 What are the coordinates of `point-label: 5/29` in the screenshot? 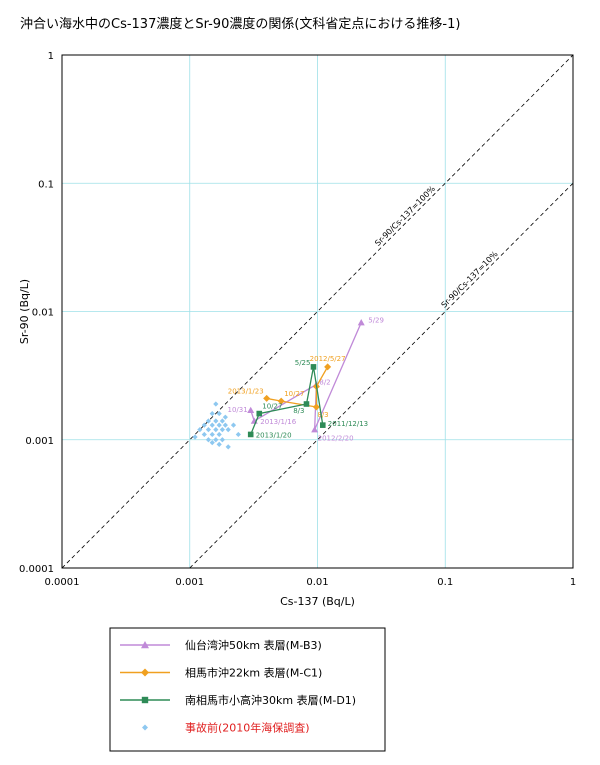 It's located at (376, 321).